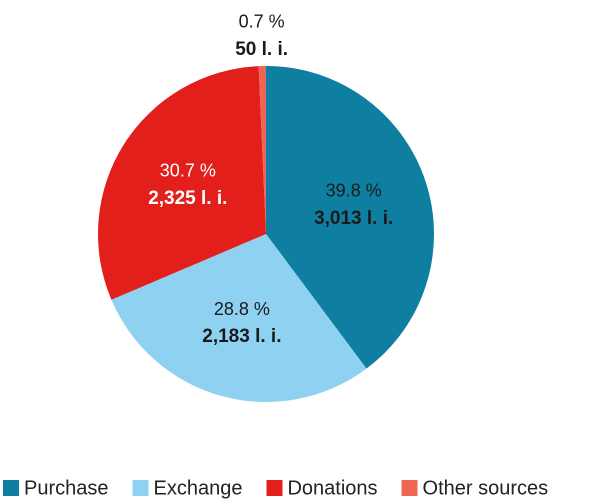 This screenshot has width=616, height=499. I want to click on slice-count-label: 3,013 l. i., so click(353, 218).